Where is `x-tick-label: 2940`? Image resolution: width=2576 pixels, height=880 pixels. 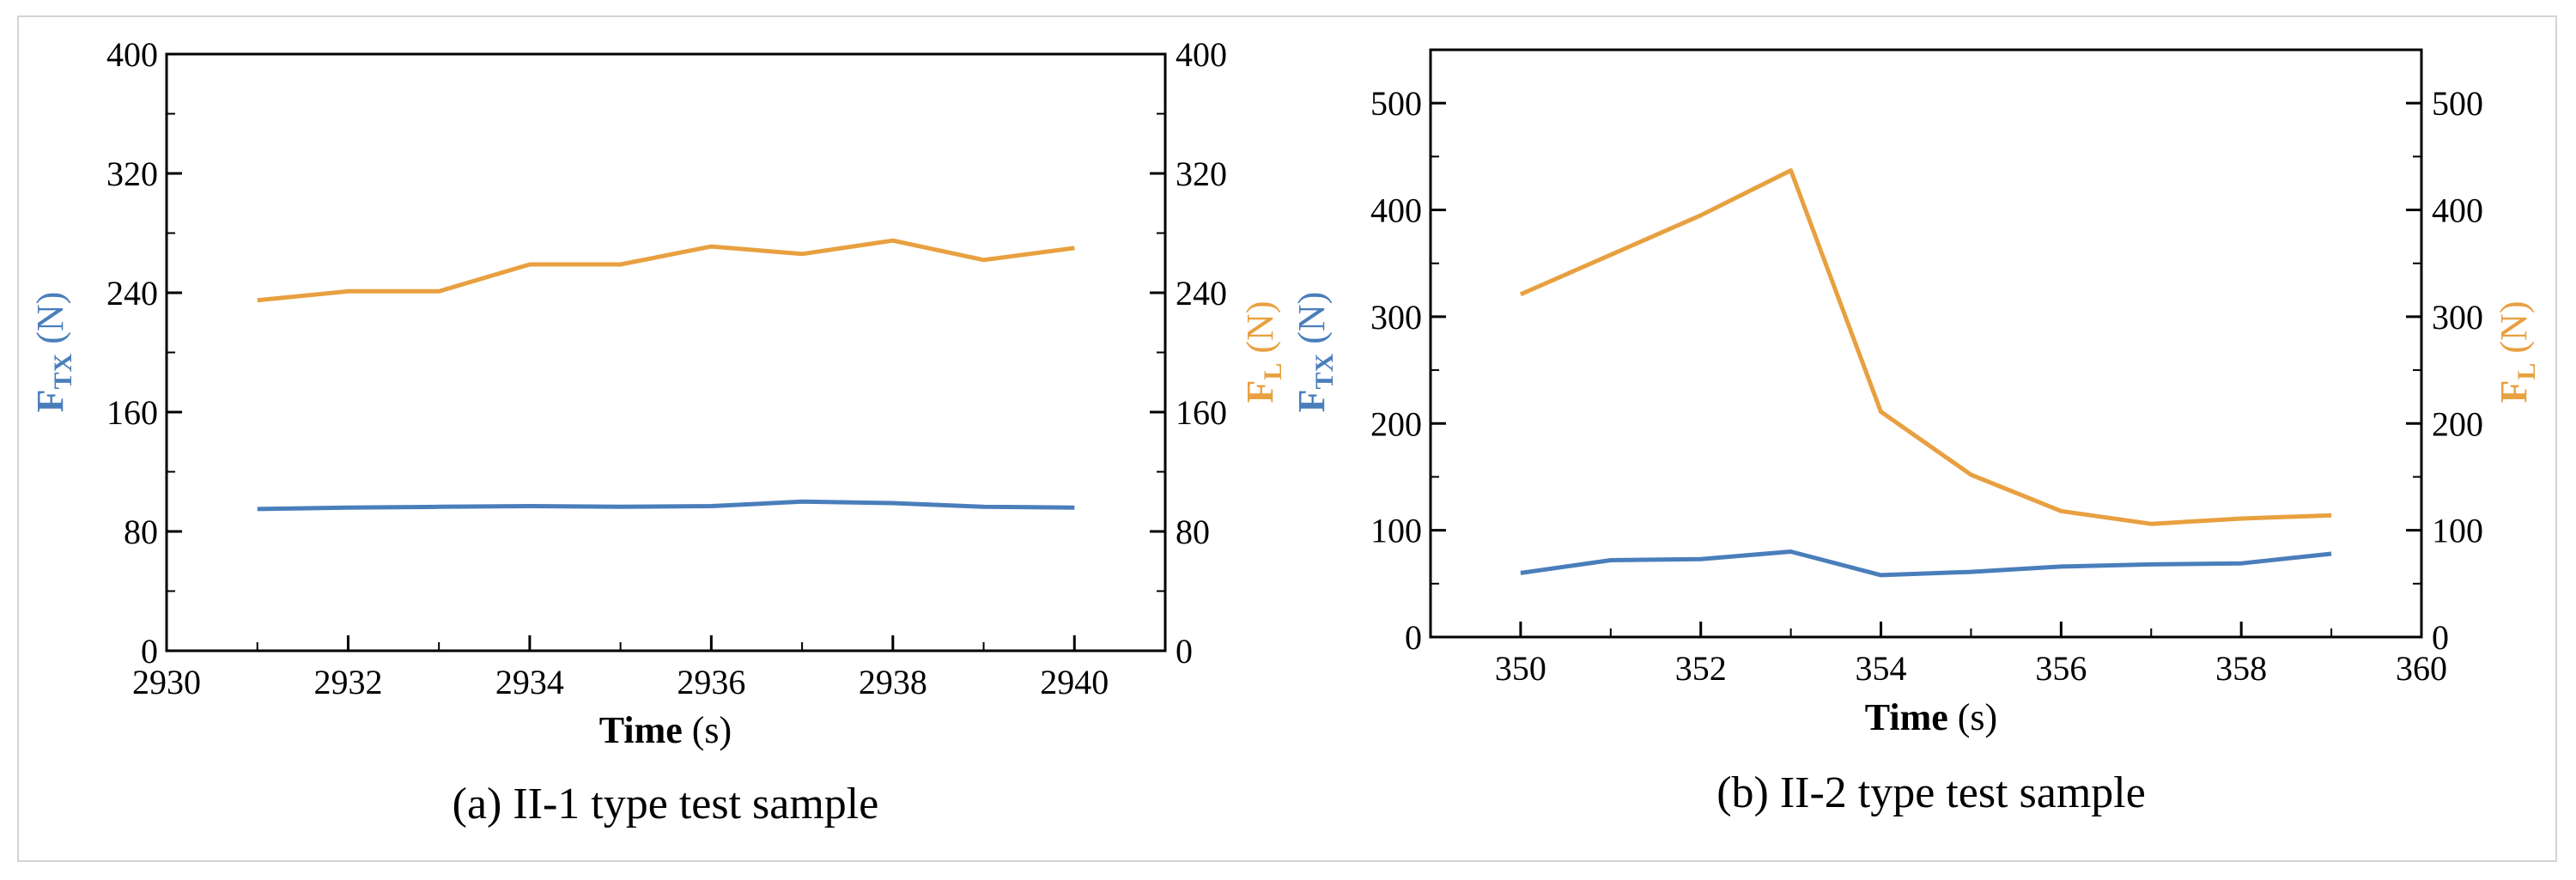
x-tick-label: 2940 is located at coordinates (1074, 682).